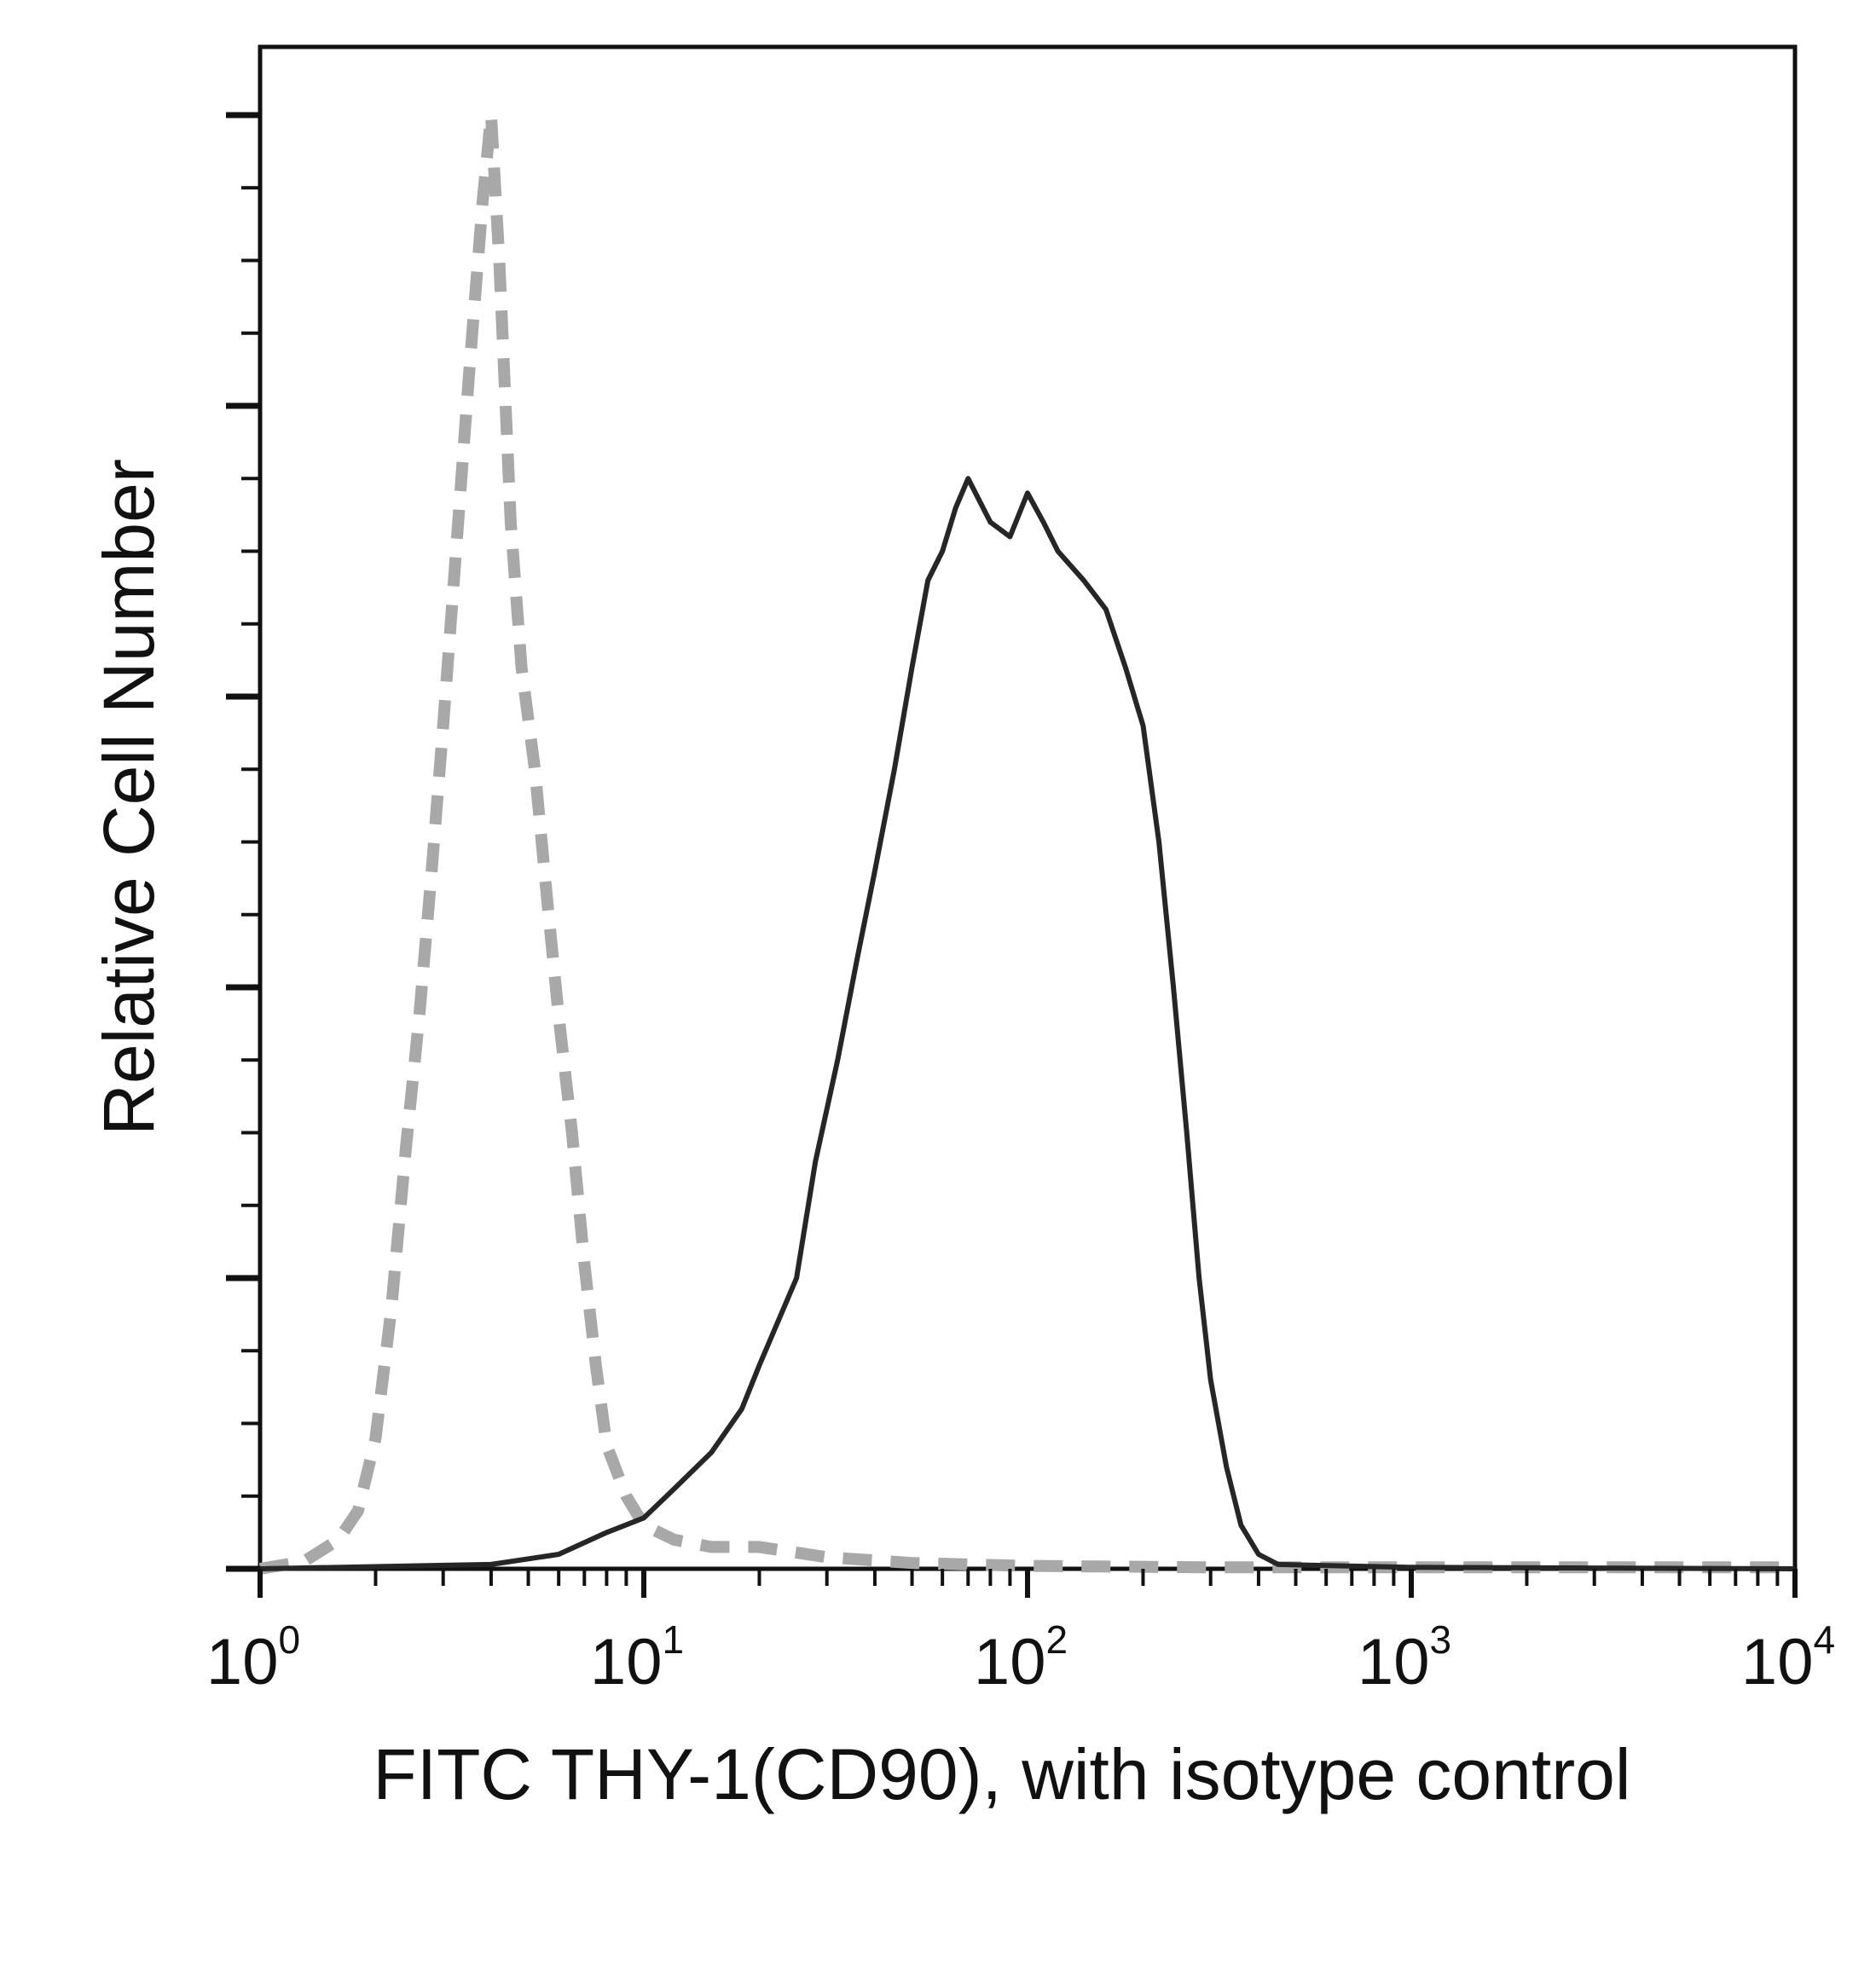 Image resolution: width=1876 pixels, height=1961 pixels. I want to click on y-axis-ticks, so click(243, 842).